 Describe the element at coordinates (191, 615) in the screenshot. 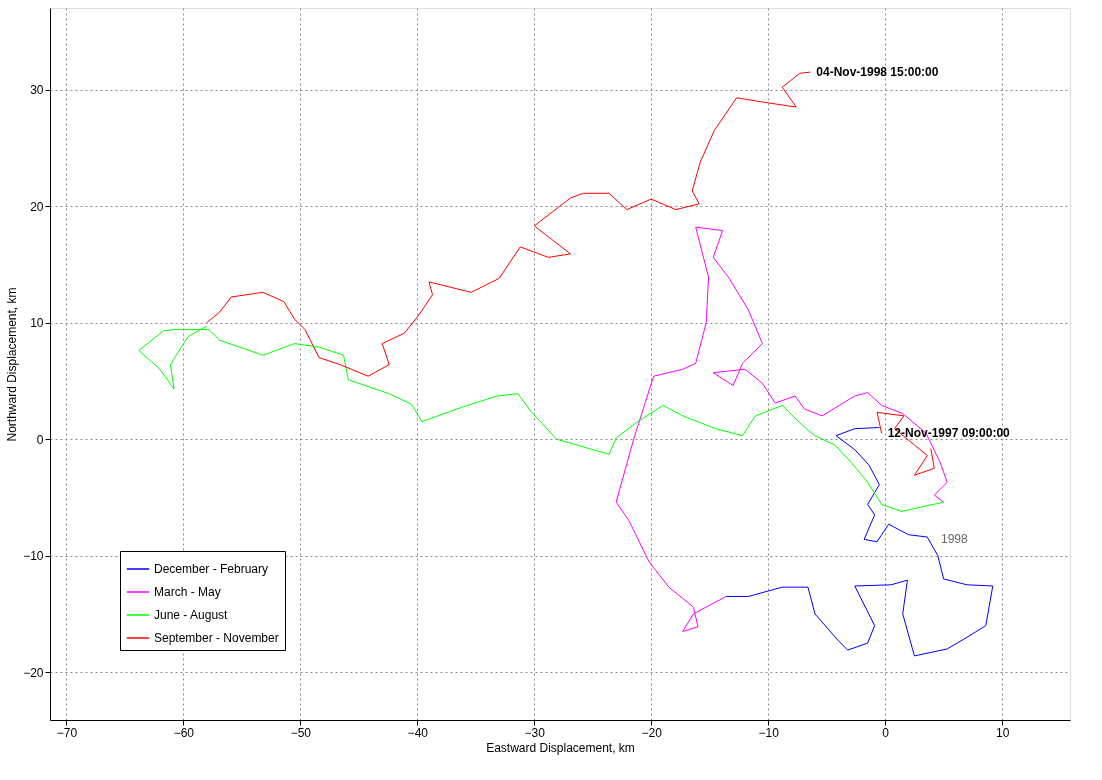

I see `legend-label: June - August` at that location.